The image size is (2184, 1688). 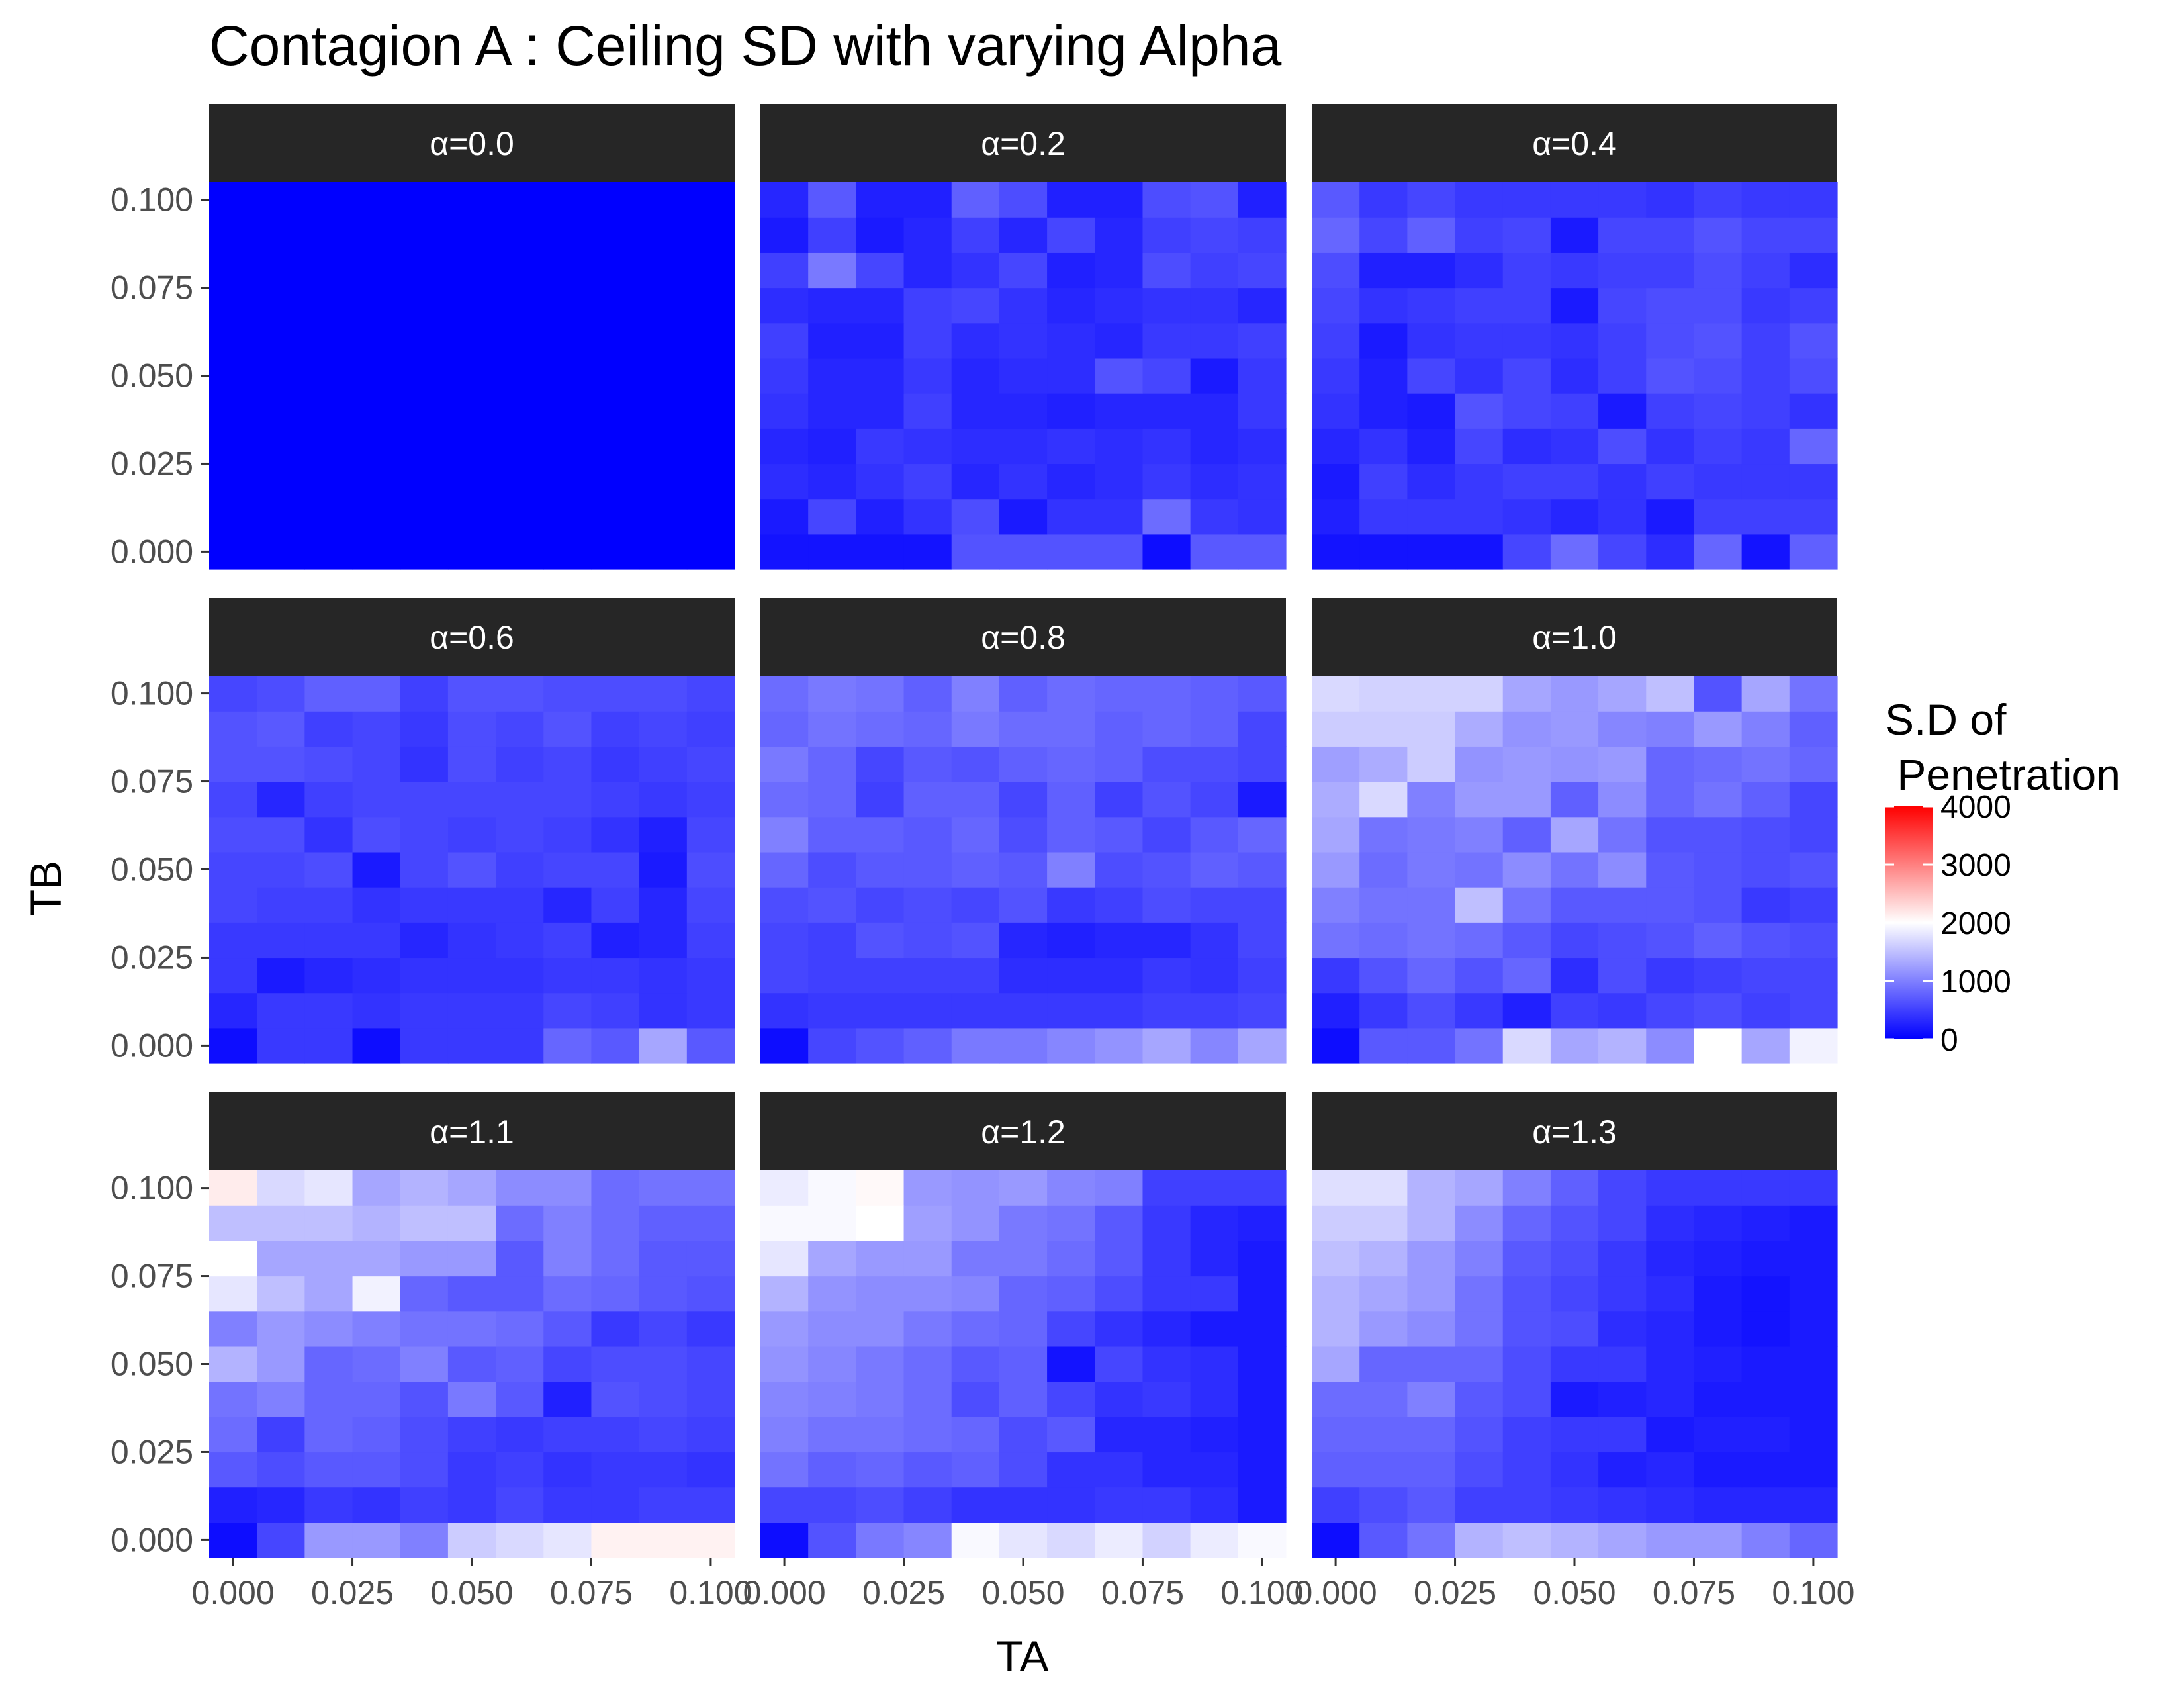 I want to click on facet-strip-label: α=0.4, so click(x=1575, y=143).